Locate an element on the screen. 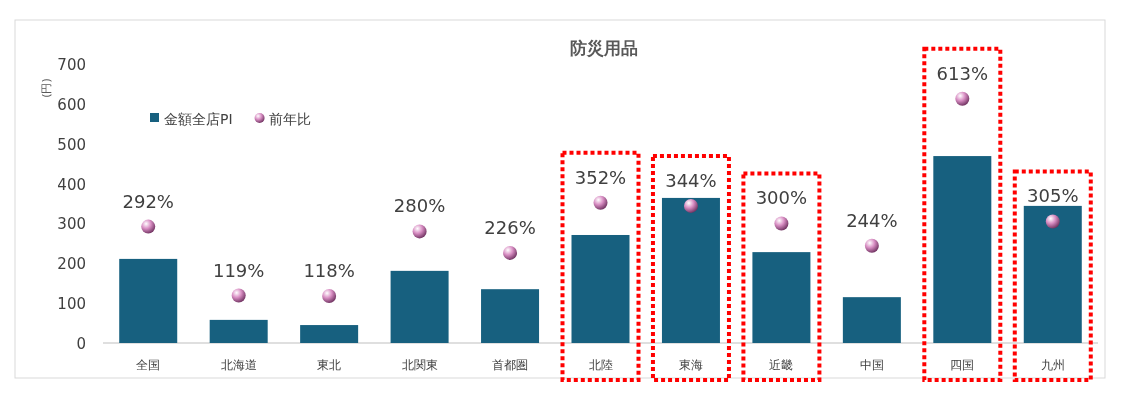  x-tick-label: 全国 is located at coordinates (148, 365).